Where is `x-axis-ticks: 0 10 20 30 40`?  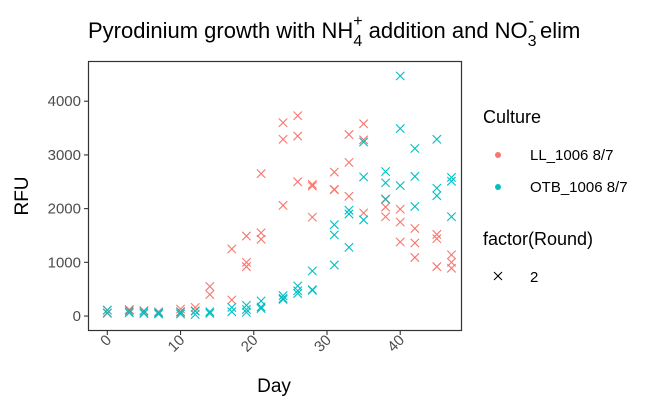 x-axis-ticks: 0 10 20 30 40 is located at coordinates (252, 343).